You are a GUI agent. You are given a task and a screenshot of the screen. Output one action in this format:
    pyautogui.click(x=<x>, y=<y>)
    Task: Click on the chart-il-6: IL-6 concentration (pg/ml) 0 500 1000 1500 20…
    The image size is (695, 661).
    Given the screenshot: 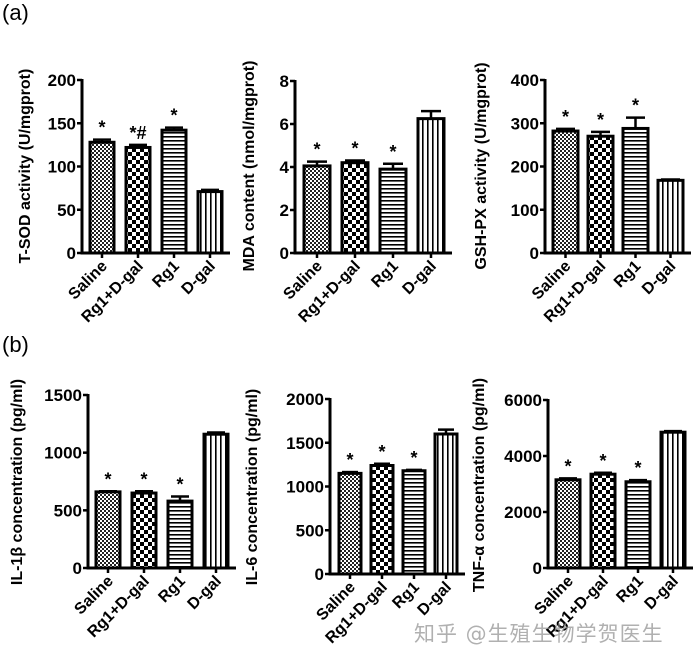 What is the action you would take?
    pyautogui.click(x=354, y=518)
    